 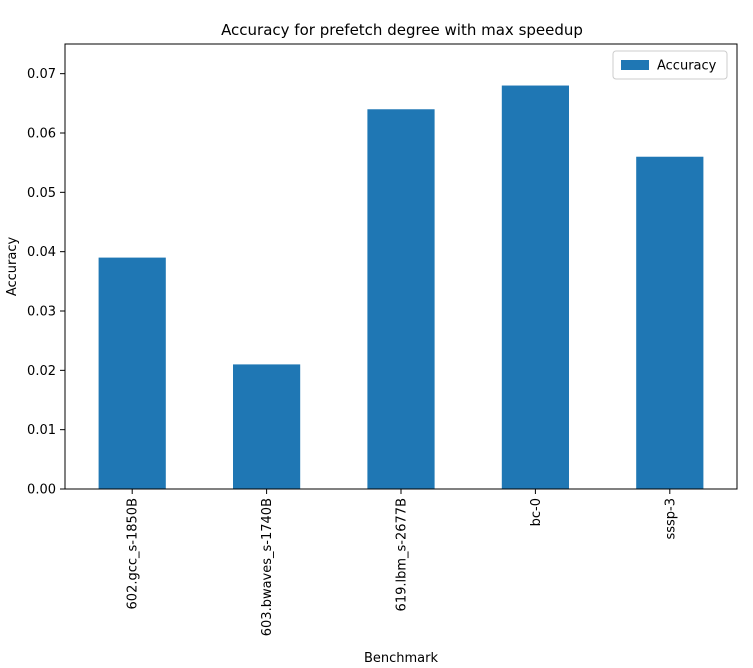 I want to click on x-tick-label: 602.gcc_s-1850B, so click(x=133, y=553).